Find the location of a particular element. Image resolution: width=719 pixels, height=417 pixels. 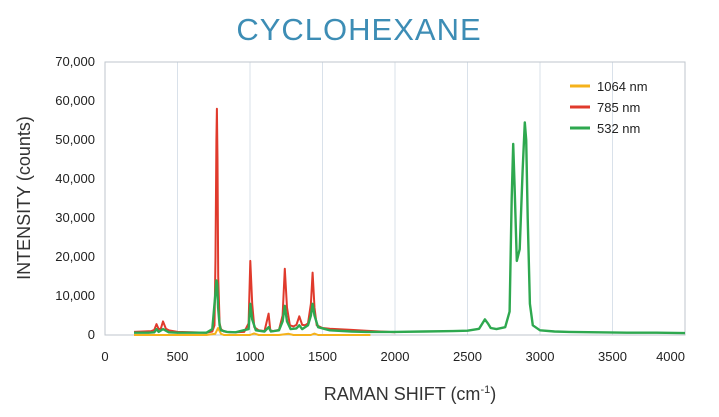

y-tick-label: 60,000 is located at coordinates (75, 100).